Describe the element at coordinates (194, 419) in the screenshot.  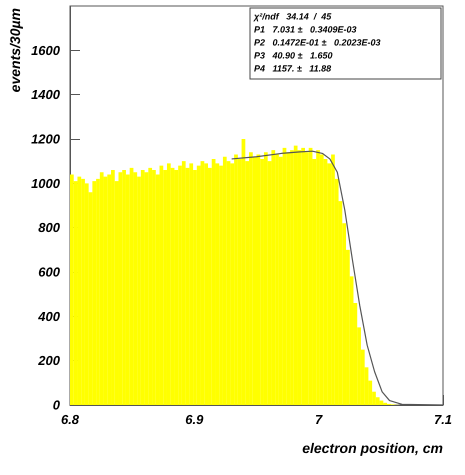
I see `x-tick-label: 6.9` at that location.